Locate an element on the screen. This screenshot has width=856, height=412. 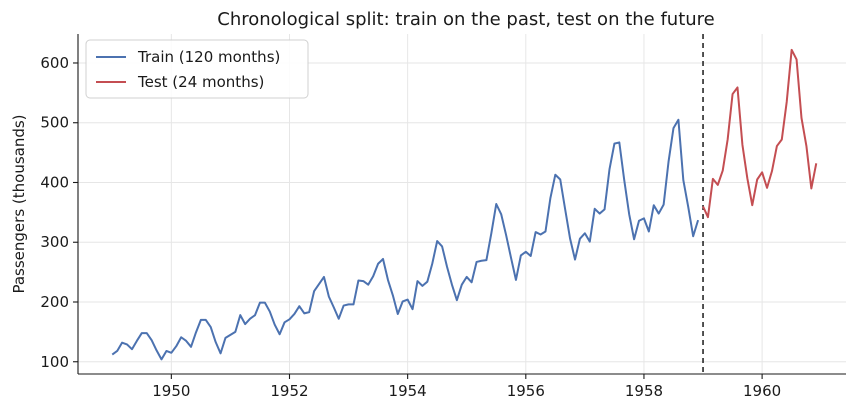
y-tick-label: 600 is located at coordinates (54, 63).